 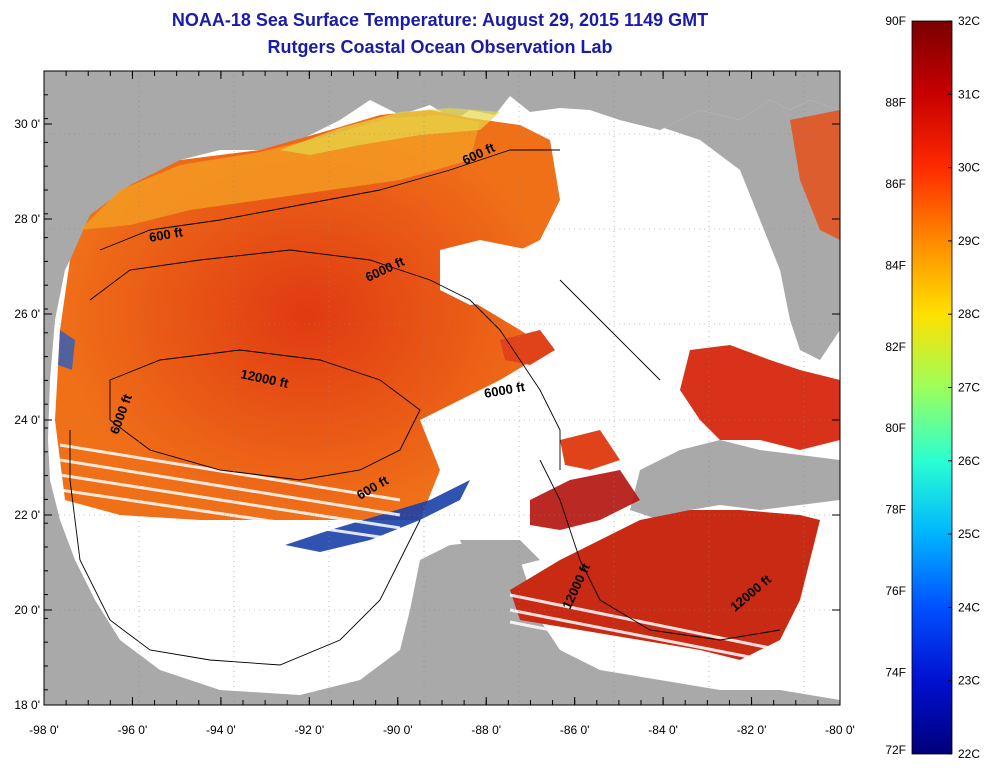 I want to click on colorbar, so click(x=932, y=387).